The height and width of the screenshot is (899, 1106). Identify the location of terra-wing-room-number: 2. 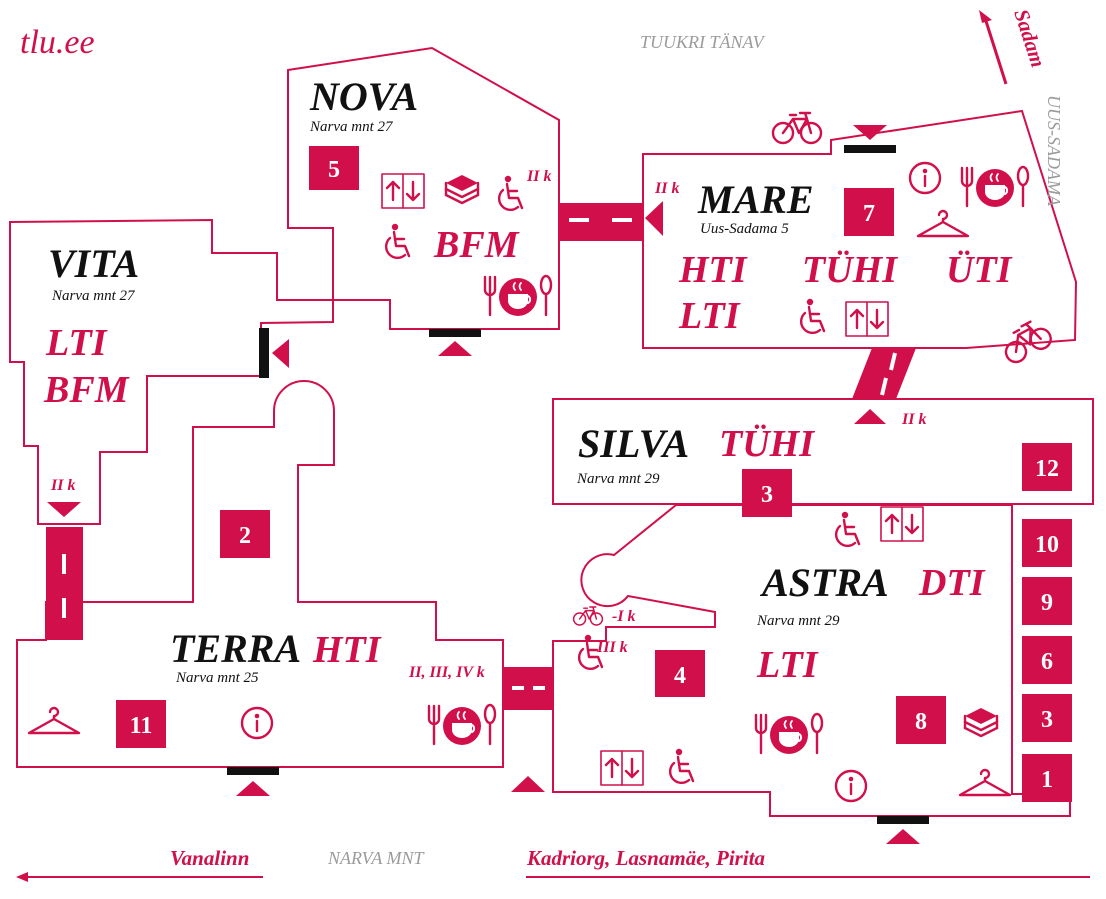
(245, 536).